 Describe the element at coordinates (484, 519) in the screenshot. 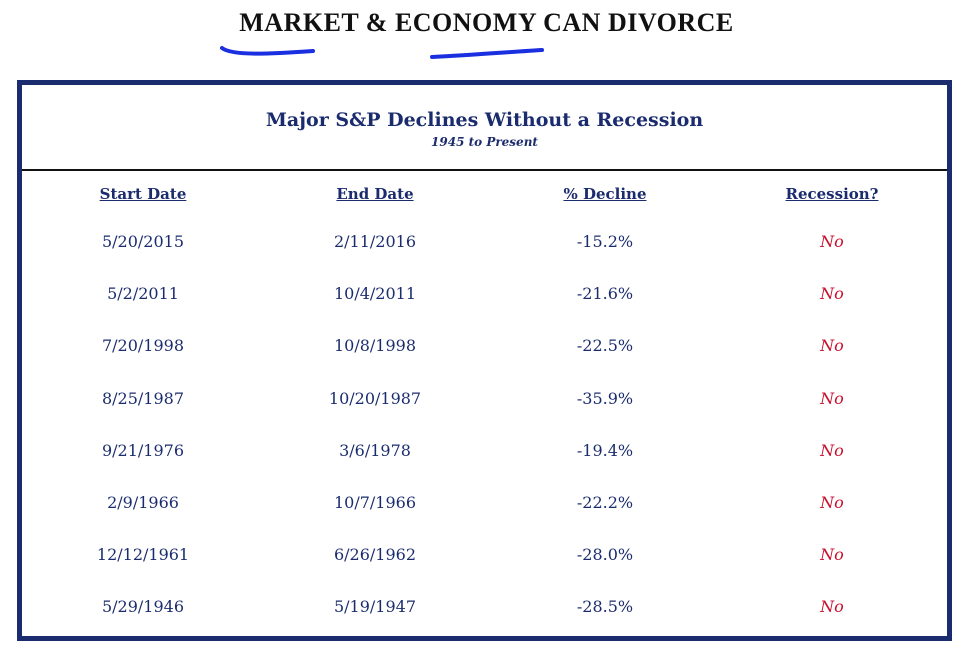

I see `table-row: 2/9/1966 10/7/1966 -22.2% No` at that location.